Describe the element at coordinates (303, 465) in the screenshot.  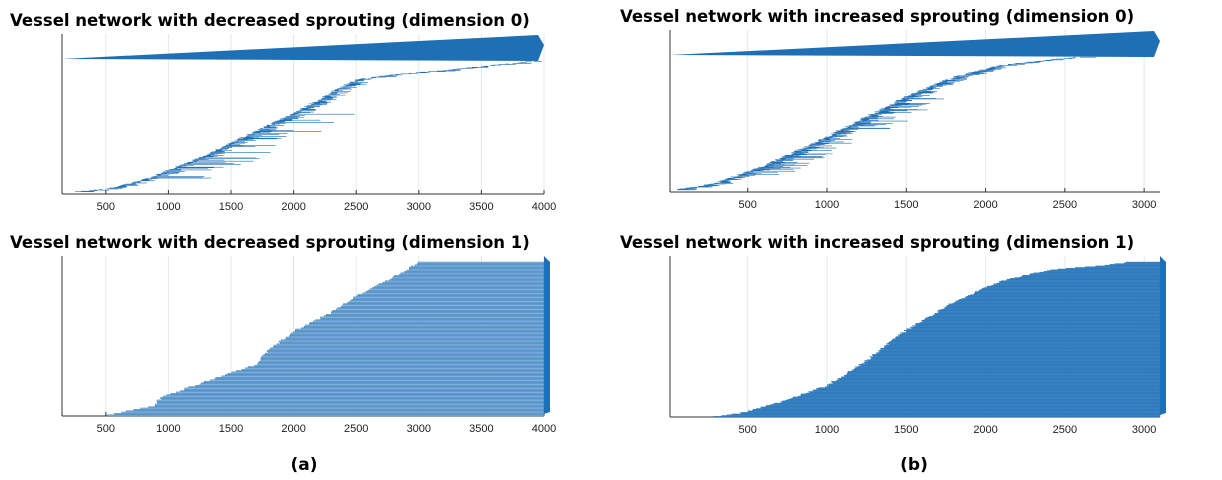
I see `caption-a: (a)` at that location.